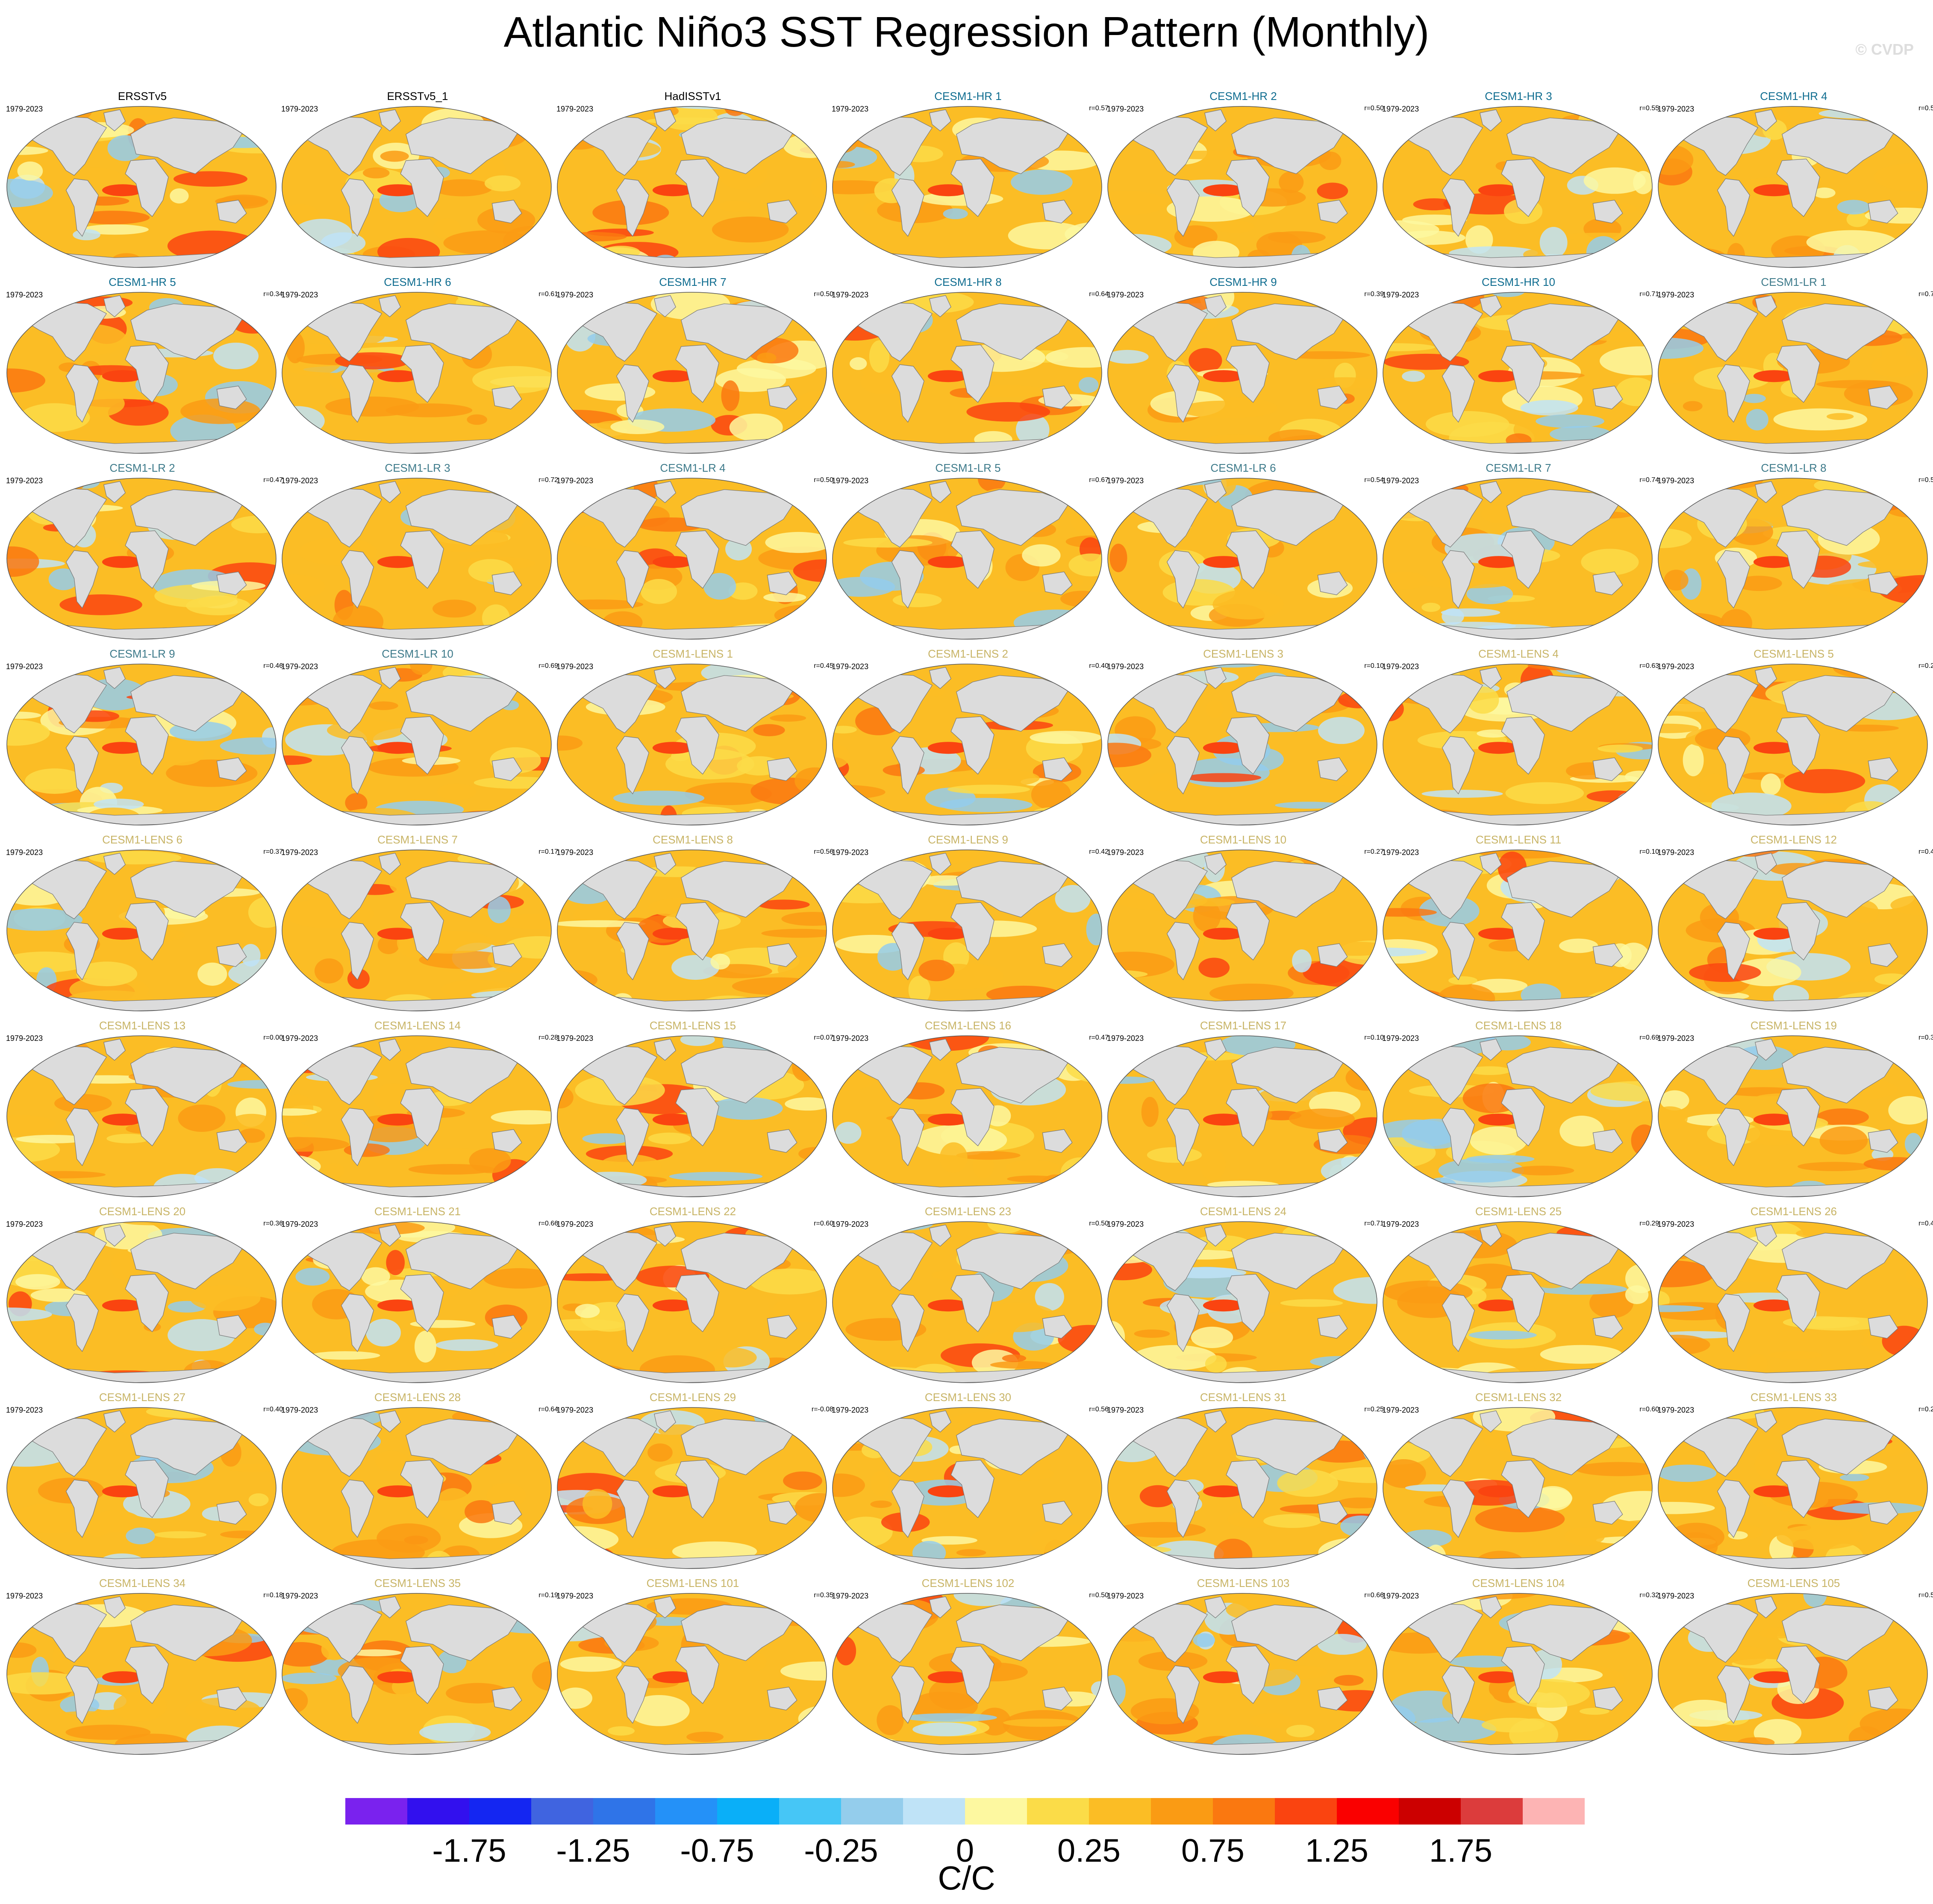 Image resolution: width=1933 pixels, height=1904 pixels. Describe the element at coordinates (1520, 737) in the screenshot. I see `map-panel: CESM1-LENS 4 1979-2023 r=0.63` at that location.